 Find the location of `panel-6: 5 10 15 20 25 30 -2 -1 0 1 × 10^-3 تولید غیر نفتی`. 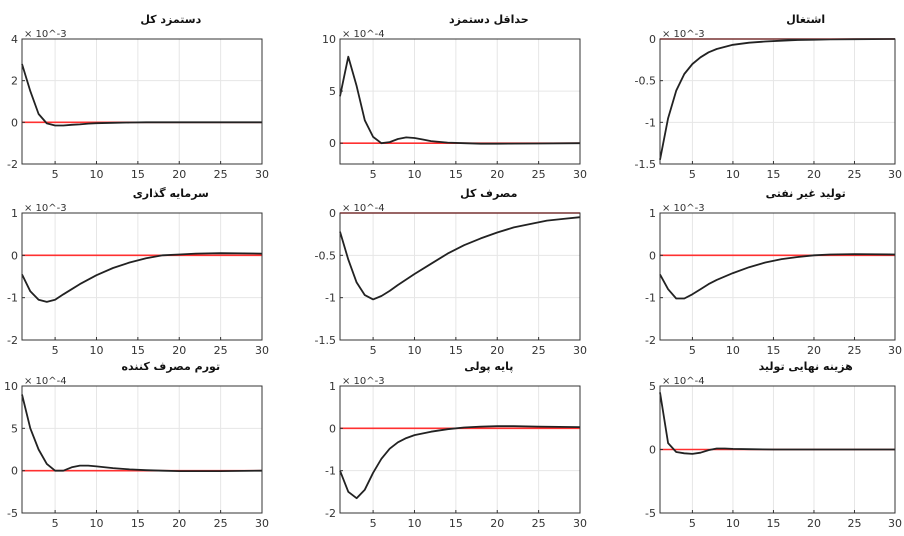

panel-6: 5 10 15 20 25 30 -2 -1 0 1 × 10^-3 تولید غیر نفتی is located at coordinates (773, 272).